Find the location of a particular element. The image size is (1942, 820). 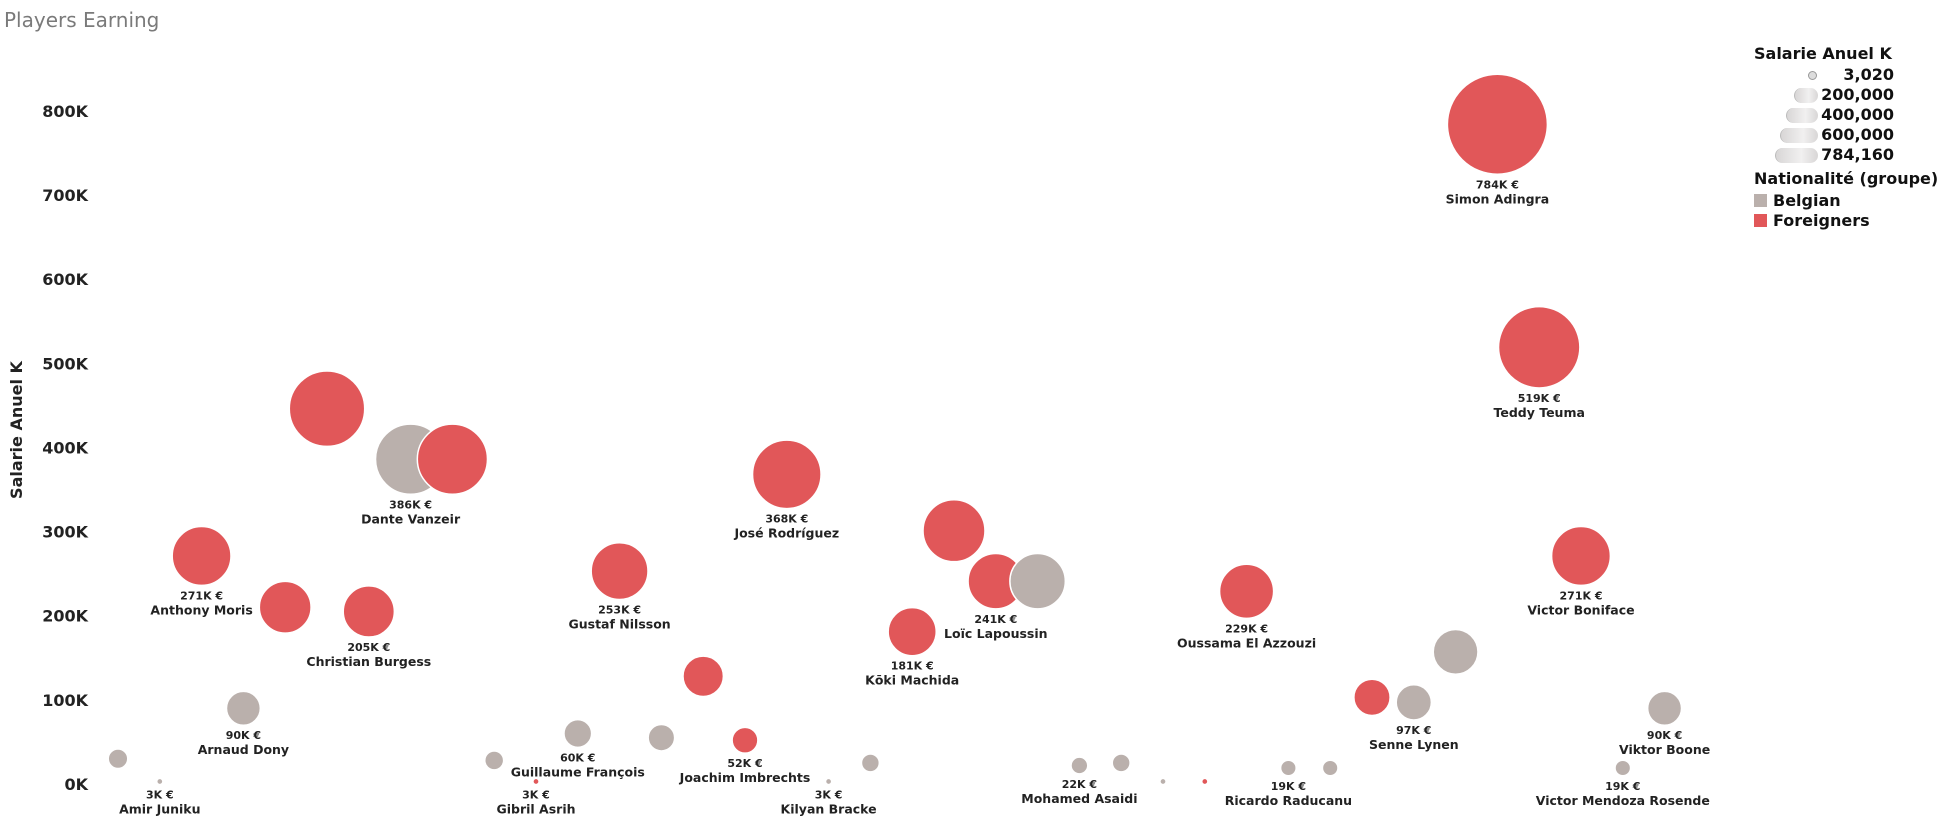

data-label-name: Gustaf Nilsson is located at coordinates (619, 624).